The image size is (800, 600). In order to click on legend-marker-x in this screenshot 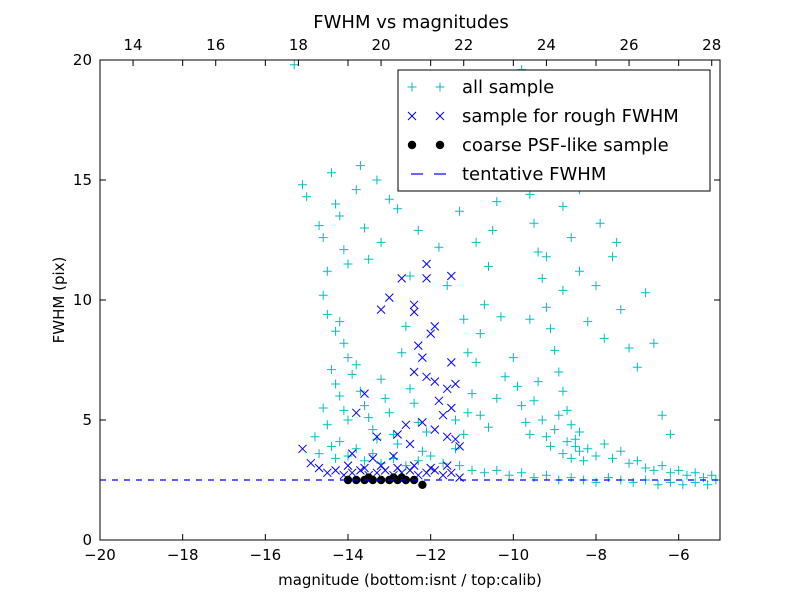, I will do `click(412, 116)`.